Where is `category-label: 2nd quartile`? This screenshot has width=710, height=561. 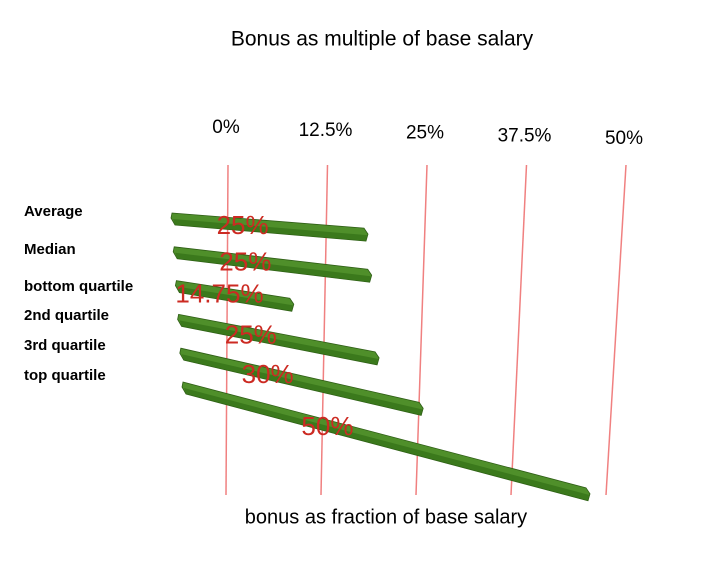
category-label: 2nd quartile is located at coordinates (66, 315).